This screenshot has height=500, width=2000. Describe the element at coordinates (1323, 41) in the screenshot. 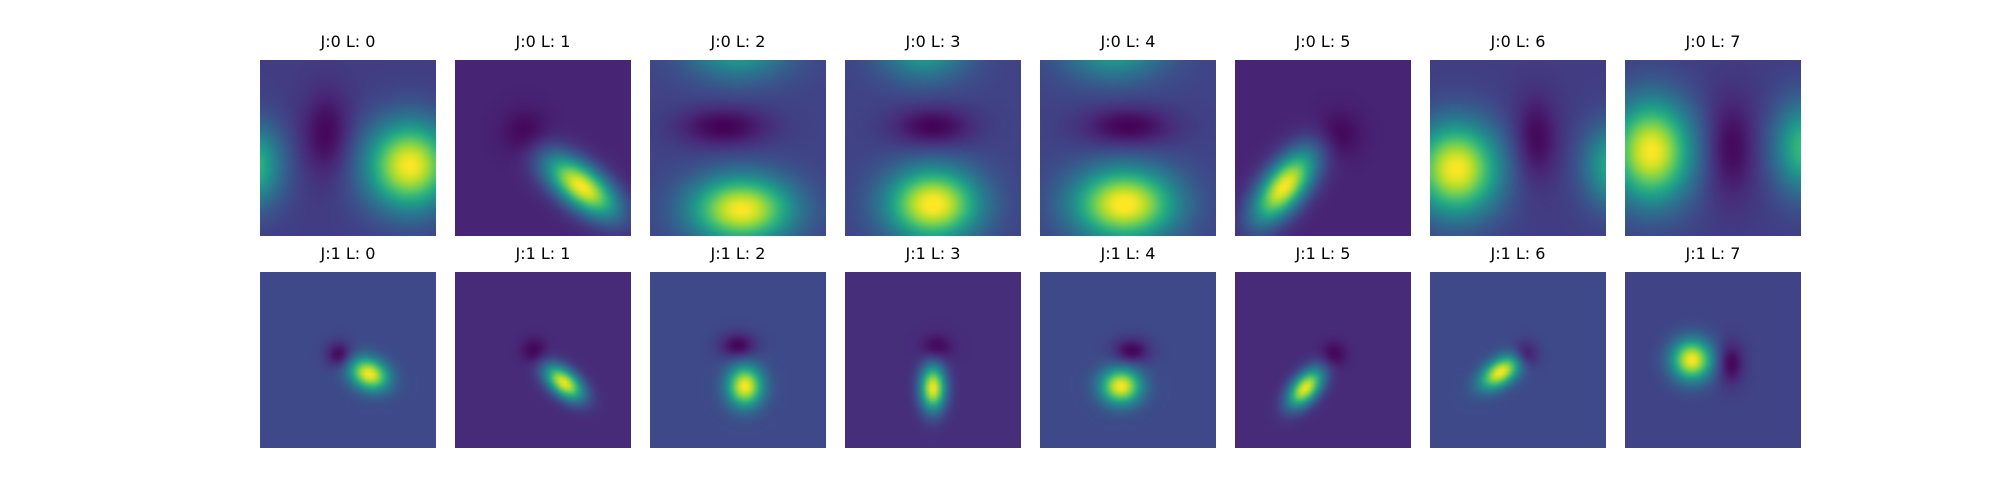

I see `panel-title: J:0 L: 5` at that location.